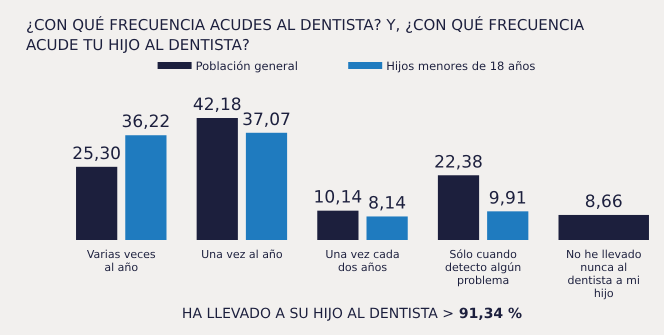 Image resolution: width=664 pixels, height=335 pixels. What do you see at coordinates (461, 66) in the screenshot?
I see `legend-label: Hijos menores de 18 años` at bounding box center [461, 66].